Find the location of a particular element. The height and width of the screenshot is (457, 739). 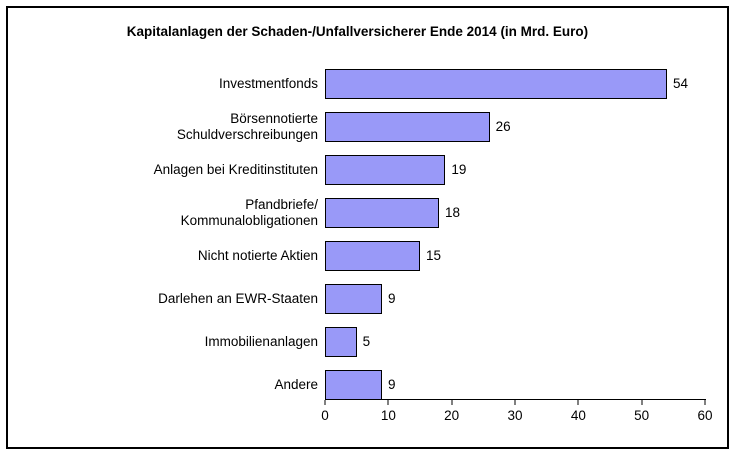

bar-row: Börsennotierte Schuldverschreibungen 26 is located at coordinates (367, 126).